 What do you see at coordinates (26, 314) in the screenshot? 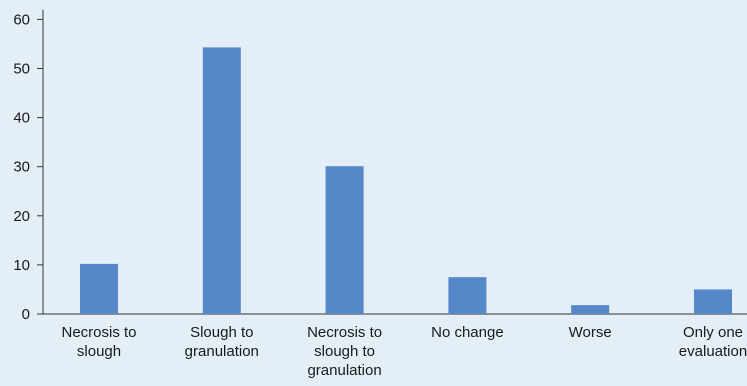
I see `y-tick-label: 0` at bounding box center [26, 314].